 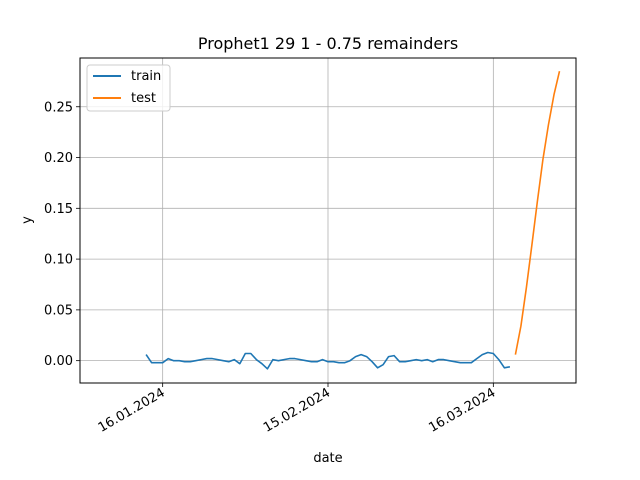 What do you see at coordinates (58, 209) in the screenshot?
I see `y-tick-label: 0.15` at bounding box center [58, 209].